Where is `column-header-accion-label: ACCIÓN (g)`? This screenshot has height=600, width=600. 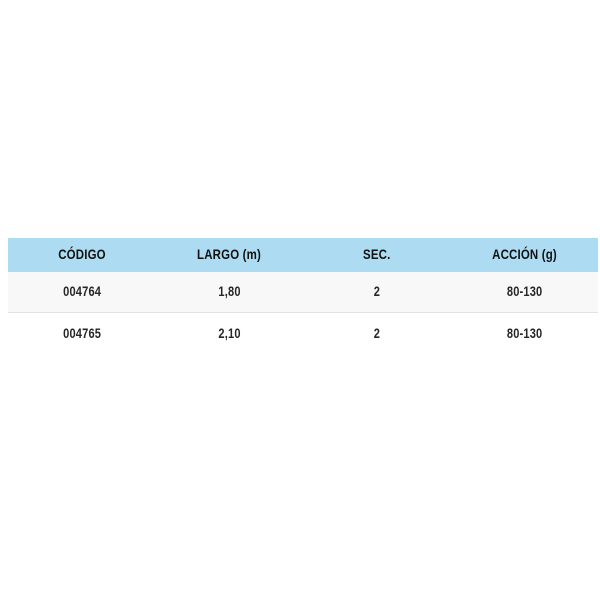
column-header-accion-label: ACCIÓN (g) is located at coordinates (524, 254).